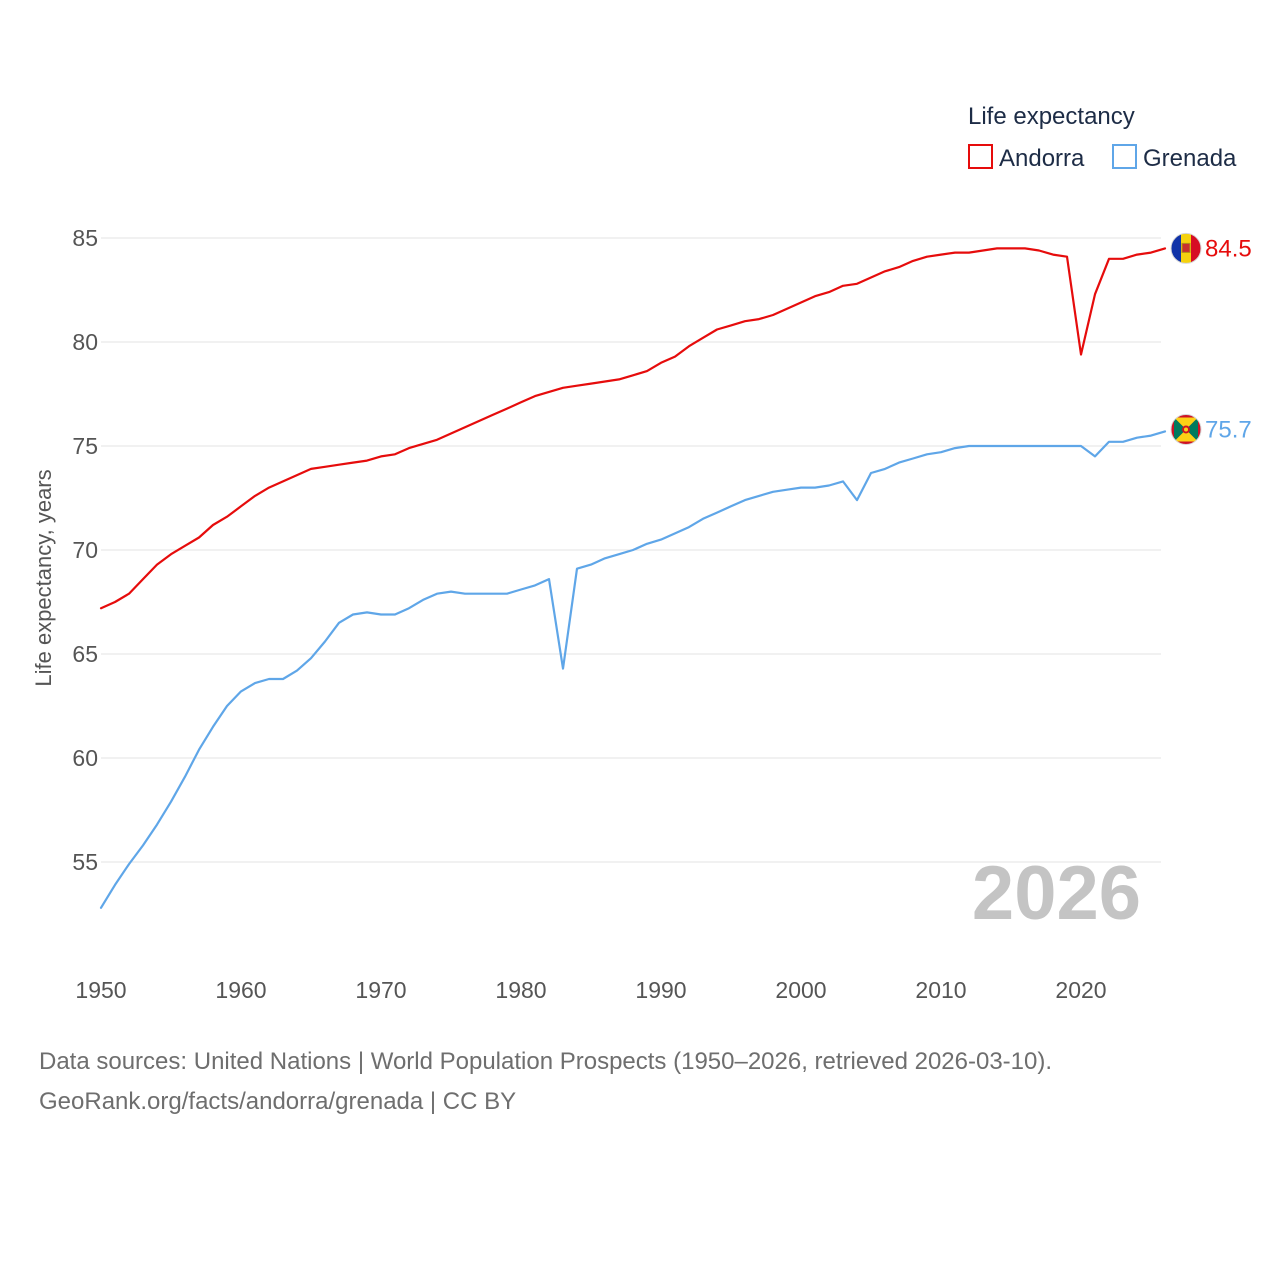 The image size is (1280, 1280). What do you see at coordinates (1186, 429) in the screenshot?
I see `grenada-flag-icon` at bounding box center [1186, 429].